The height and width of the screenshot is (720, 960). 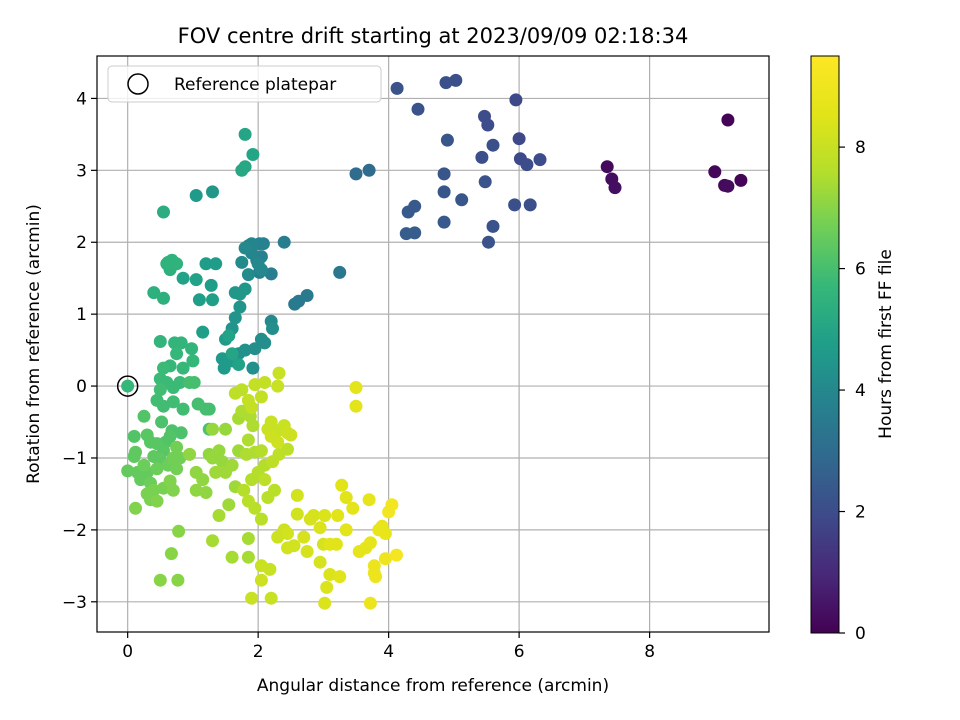 I want to click on colorbar-ticks: 0 2 4 6 8, so click(x=852, y=391).